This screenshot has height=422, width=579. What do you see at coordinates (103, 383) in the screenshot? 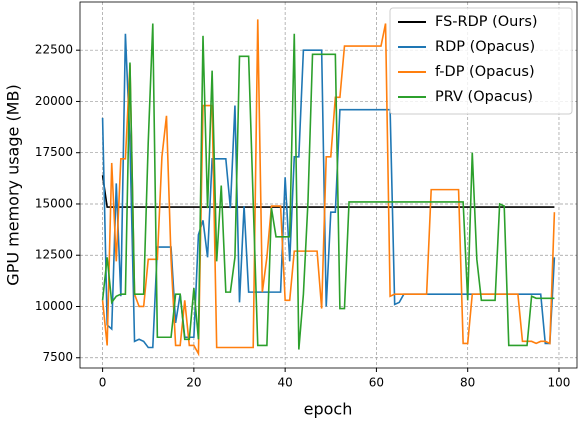
I see `x-tick-label: 0` at bounding box center [103, 383].